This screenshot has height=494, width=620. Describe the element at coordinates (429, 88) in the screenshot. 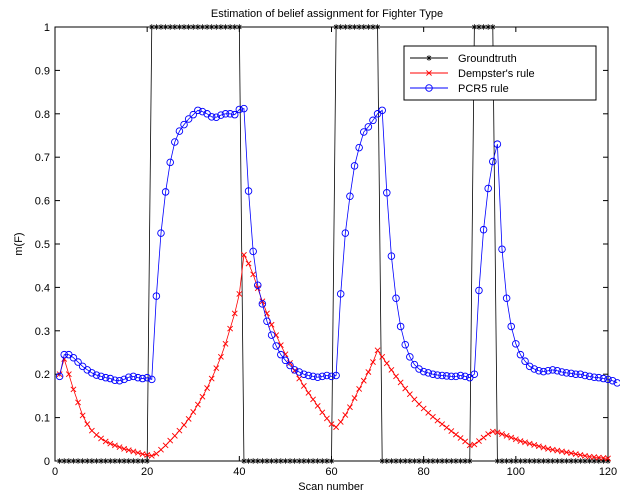

I see `legend-circle-icon` at that location.